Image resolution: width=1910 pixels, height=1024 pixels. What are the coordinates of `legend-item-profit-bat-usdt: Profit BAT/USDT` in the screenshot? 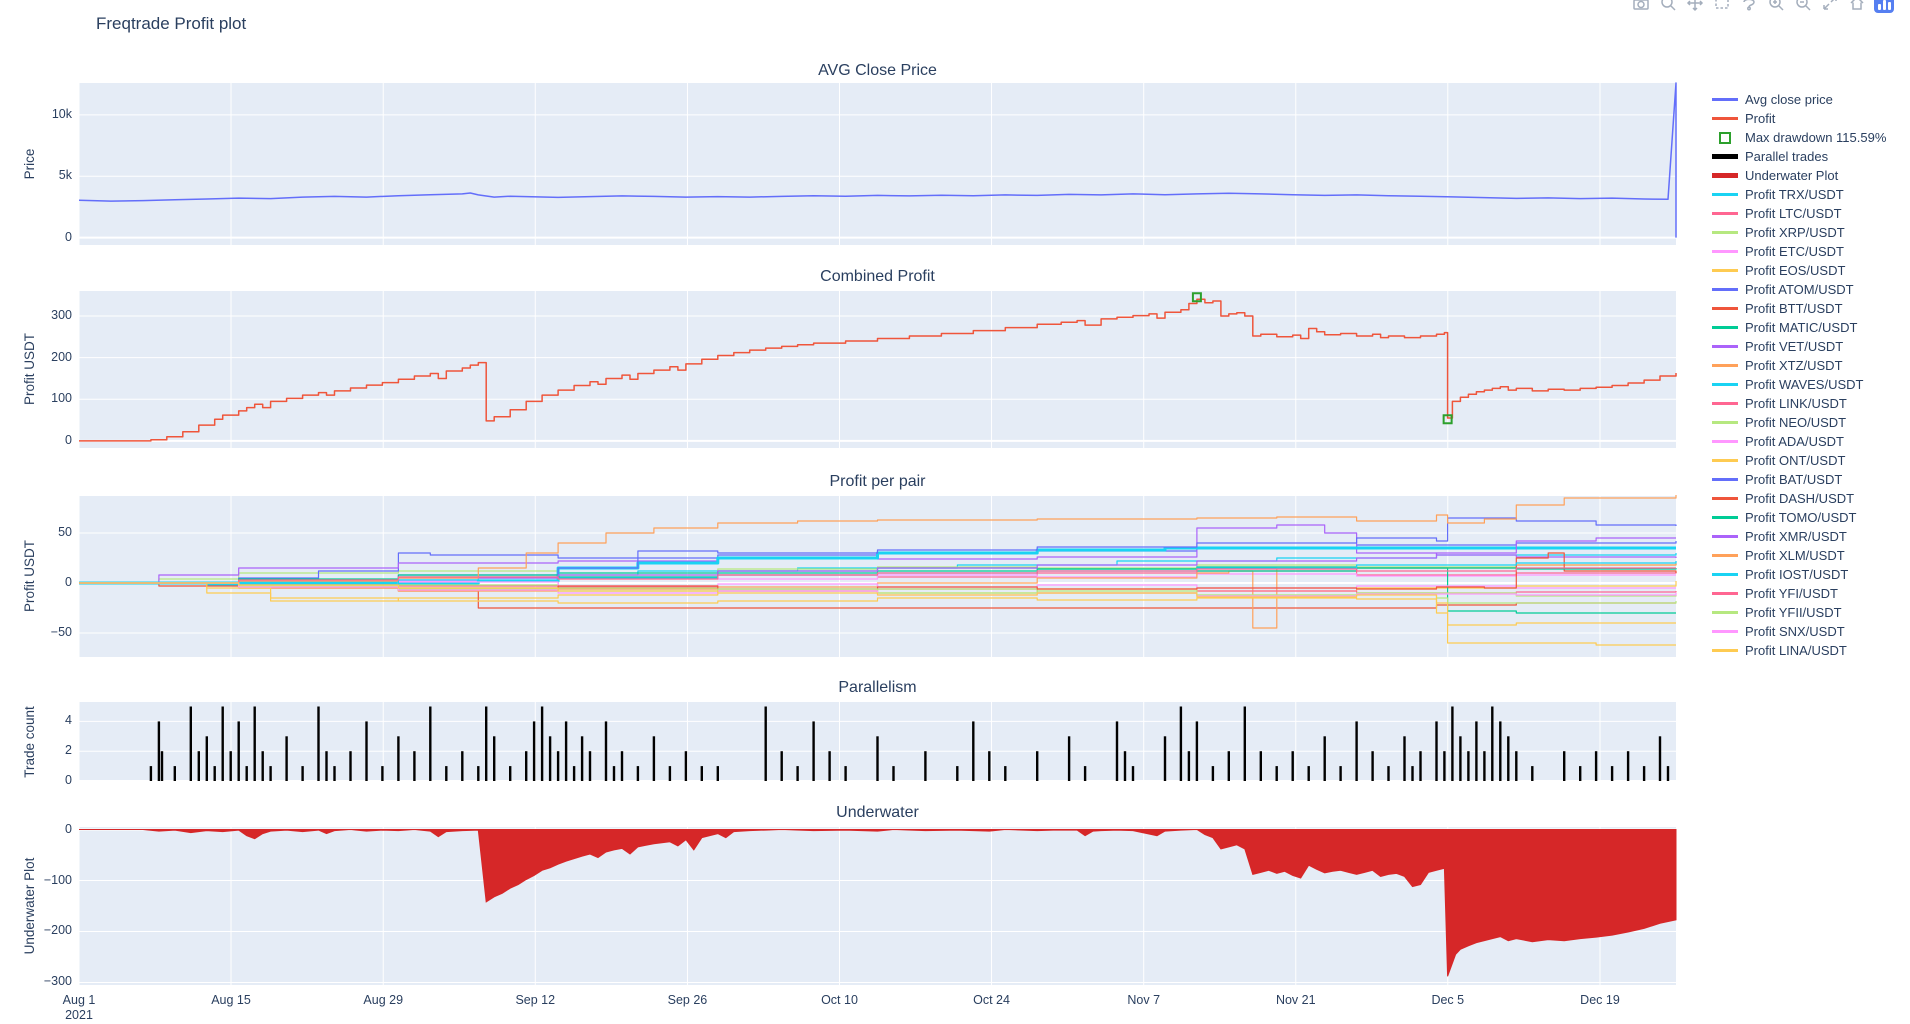 It's located at (1799, 479).